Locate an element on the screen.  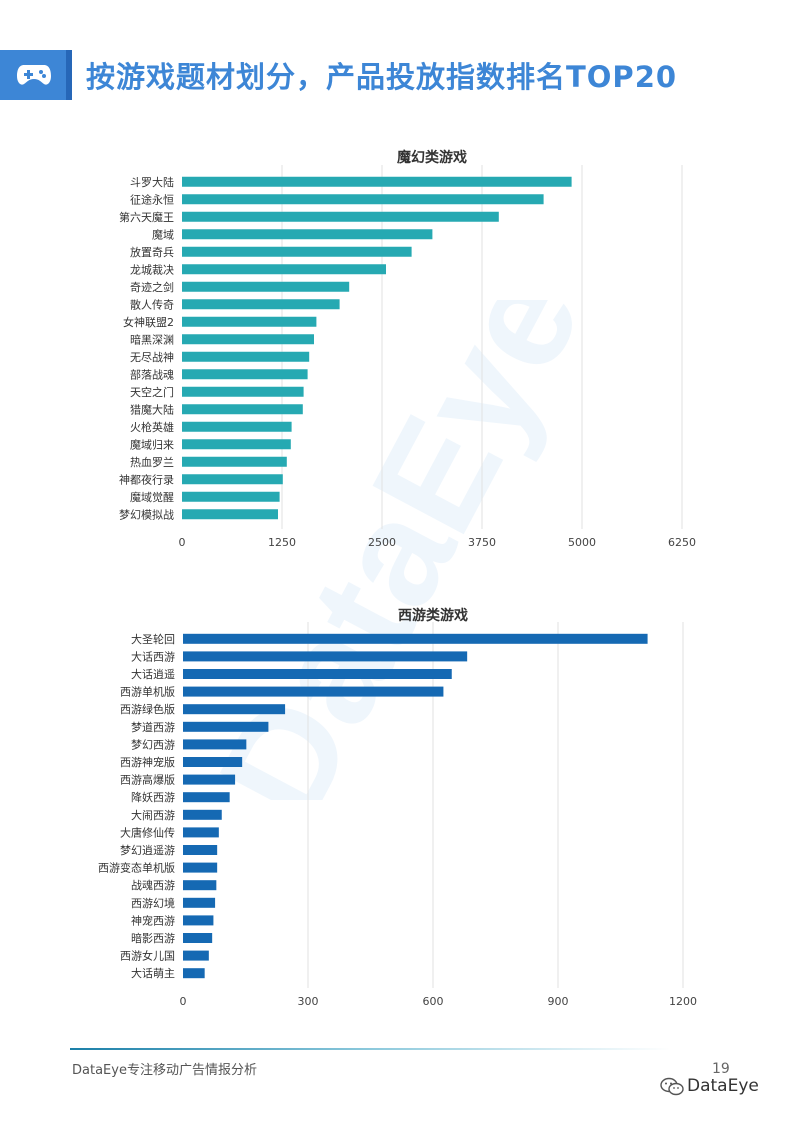
category-label: 神宠西游 is located at coordinates (153, 920).